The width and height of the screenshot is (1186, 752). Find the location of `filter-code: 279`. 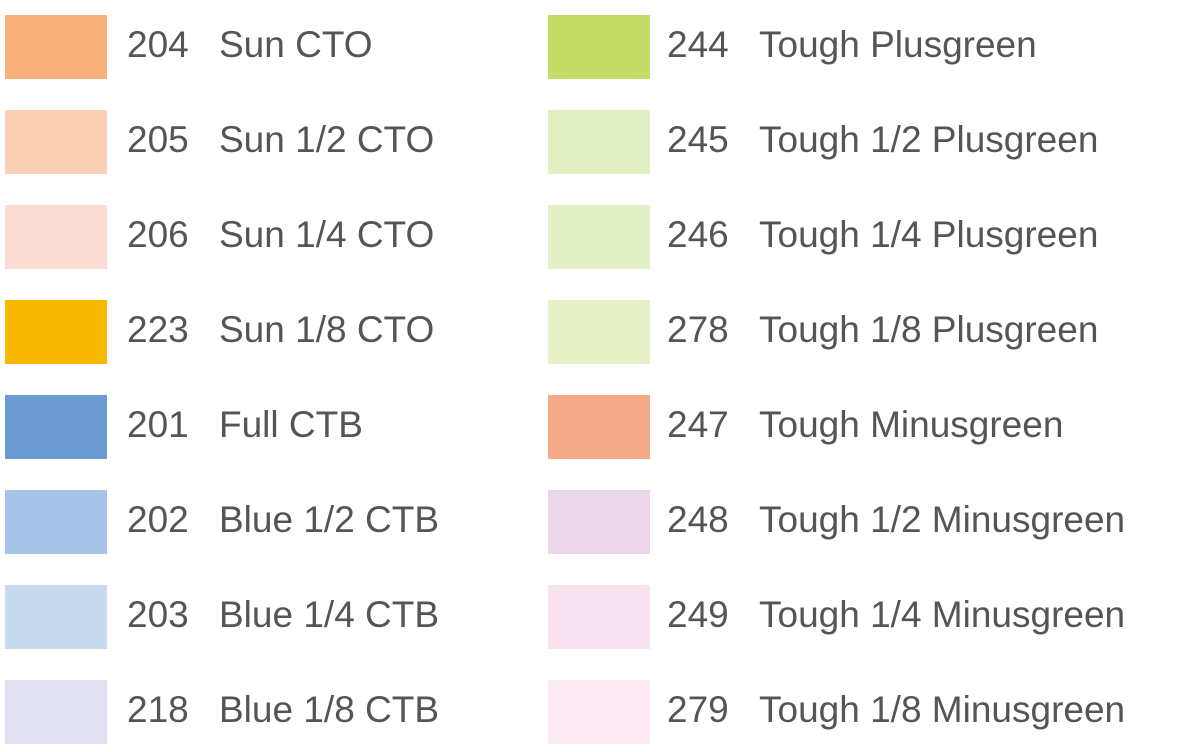

filter-code: 279 is located at coordinates (698, 709).